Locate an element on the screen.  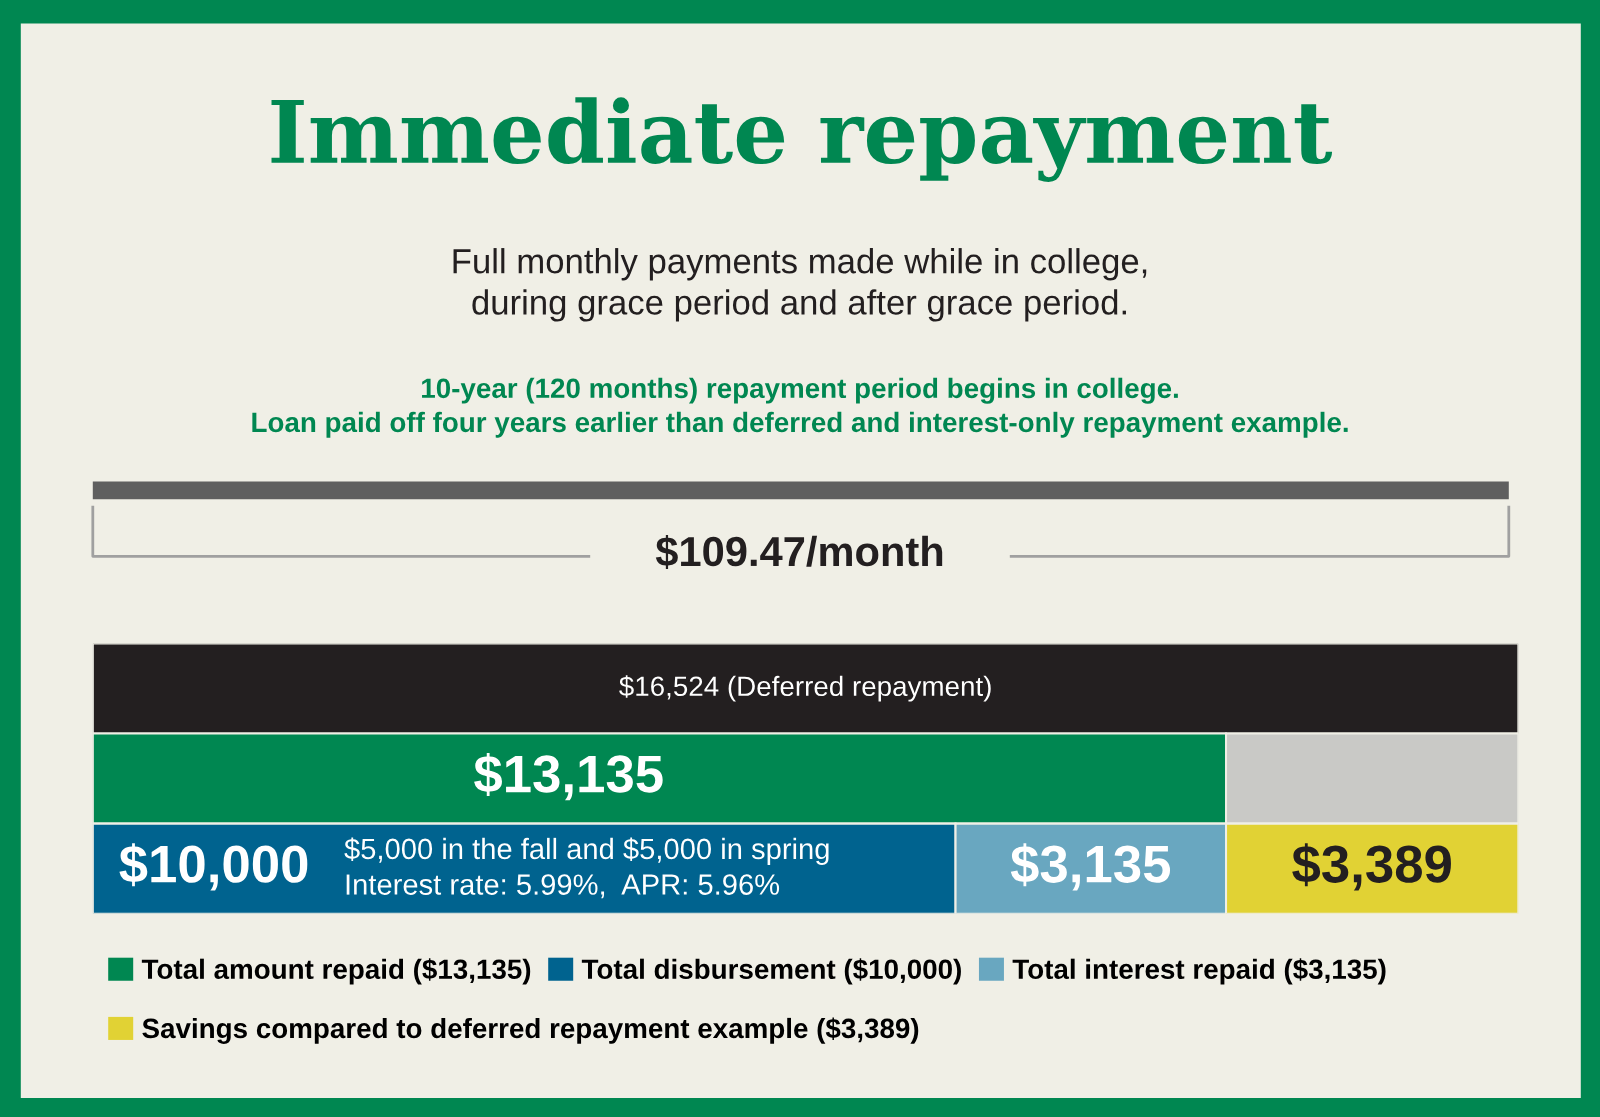
chart-title: Immediate repayment is located at coordinates (802, 139).